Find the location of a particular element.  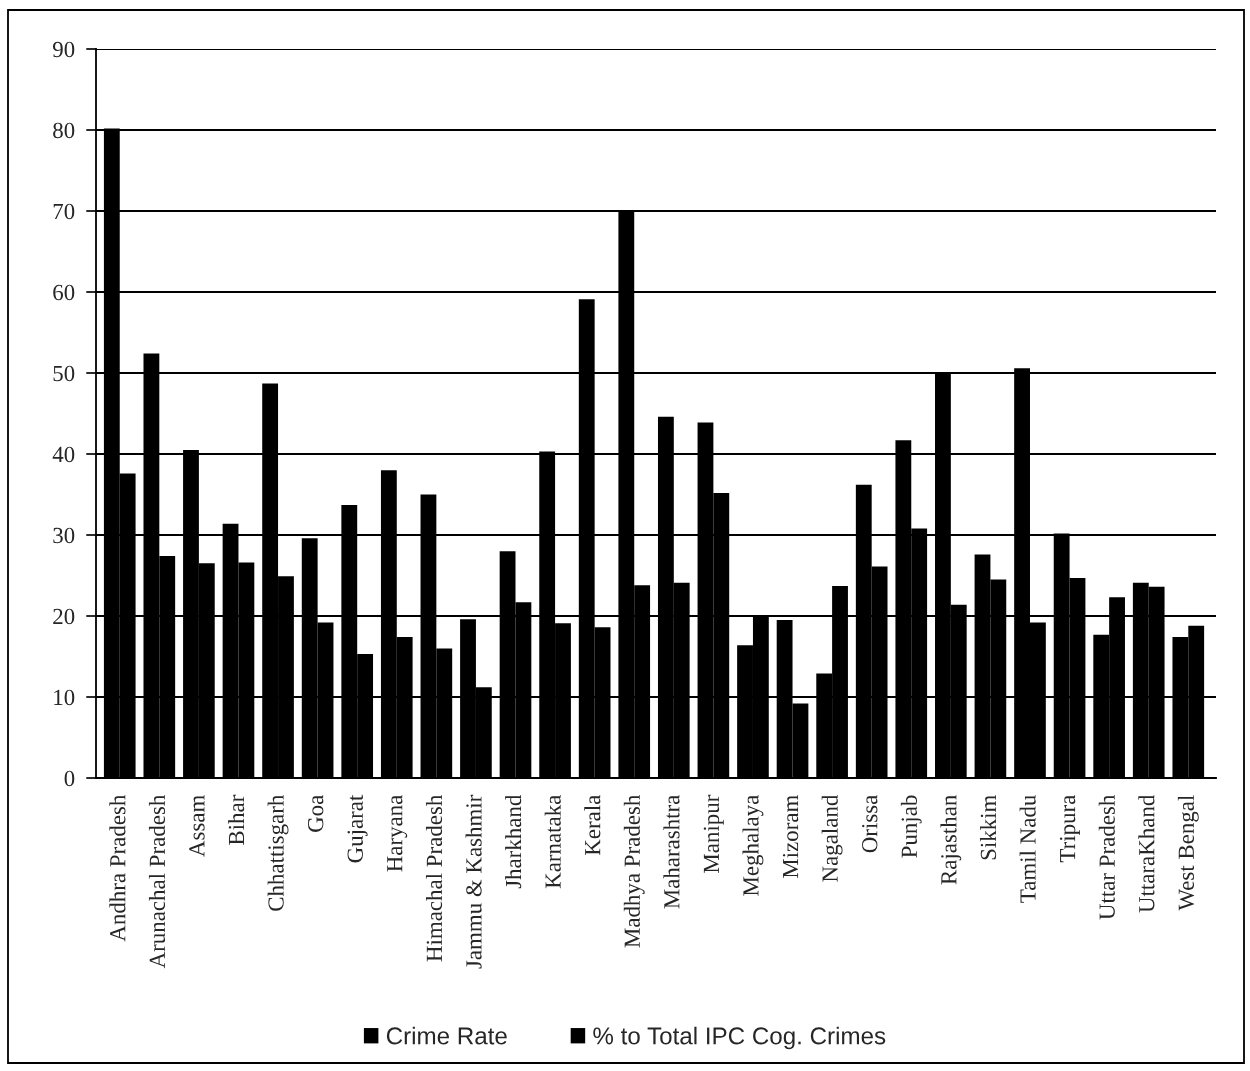

y-tick-label: 40 is located at coordinates (63, 454).